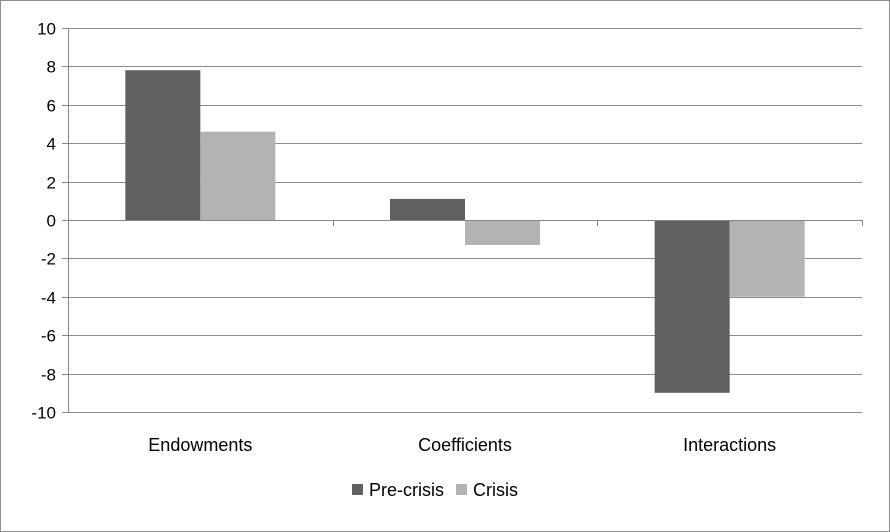  I want to click on y-tick-label: 4, so click(51, 144).